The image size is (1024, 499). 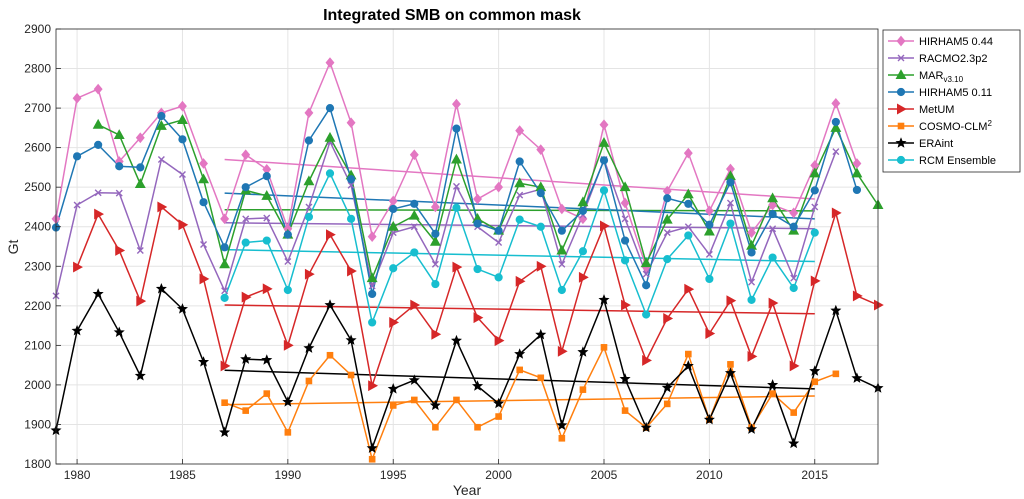 I want to click on legend-entry-racmo2-3p2: RACMO2.3p2, so click(x=937, y=59).